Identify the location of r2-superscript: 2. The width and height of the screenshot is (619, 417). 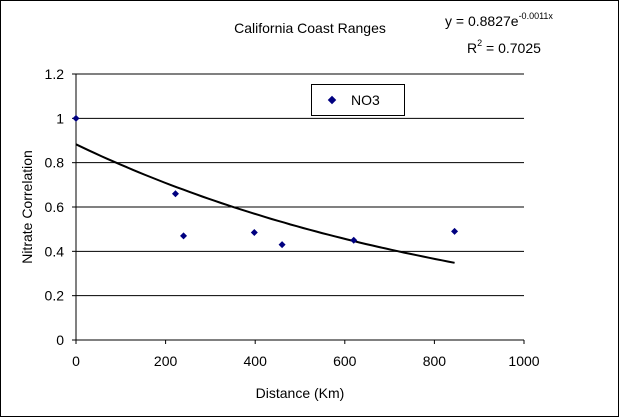
(479, 43).